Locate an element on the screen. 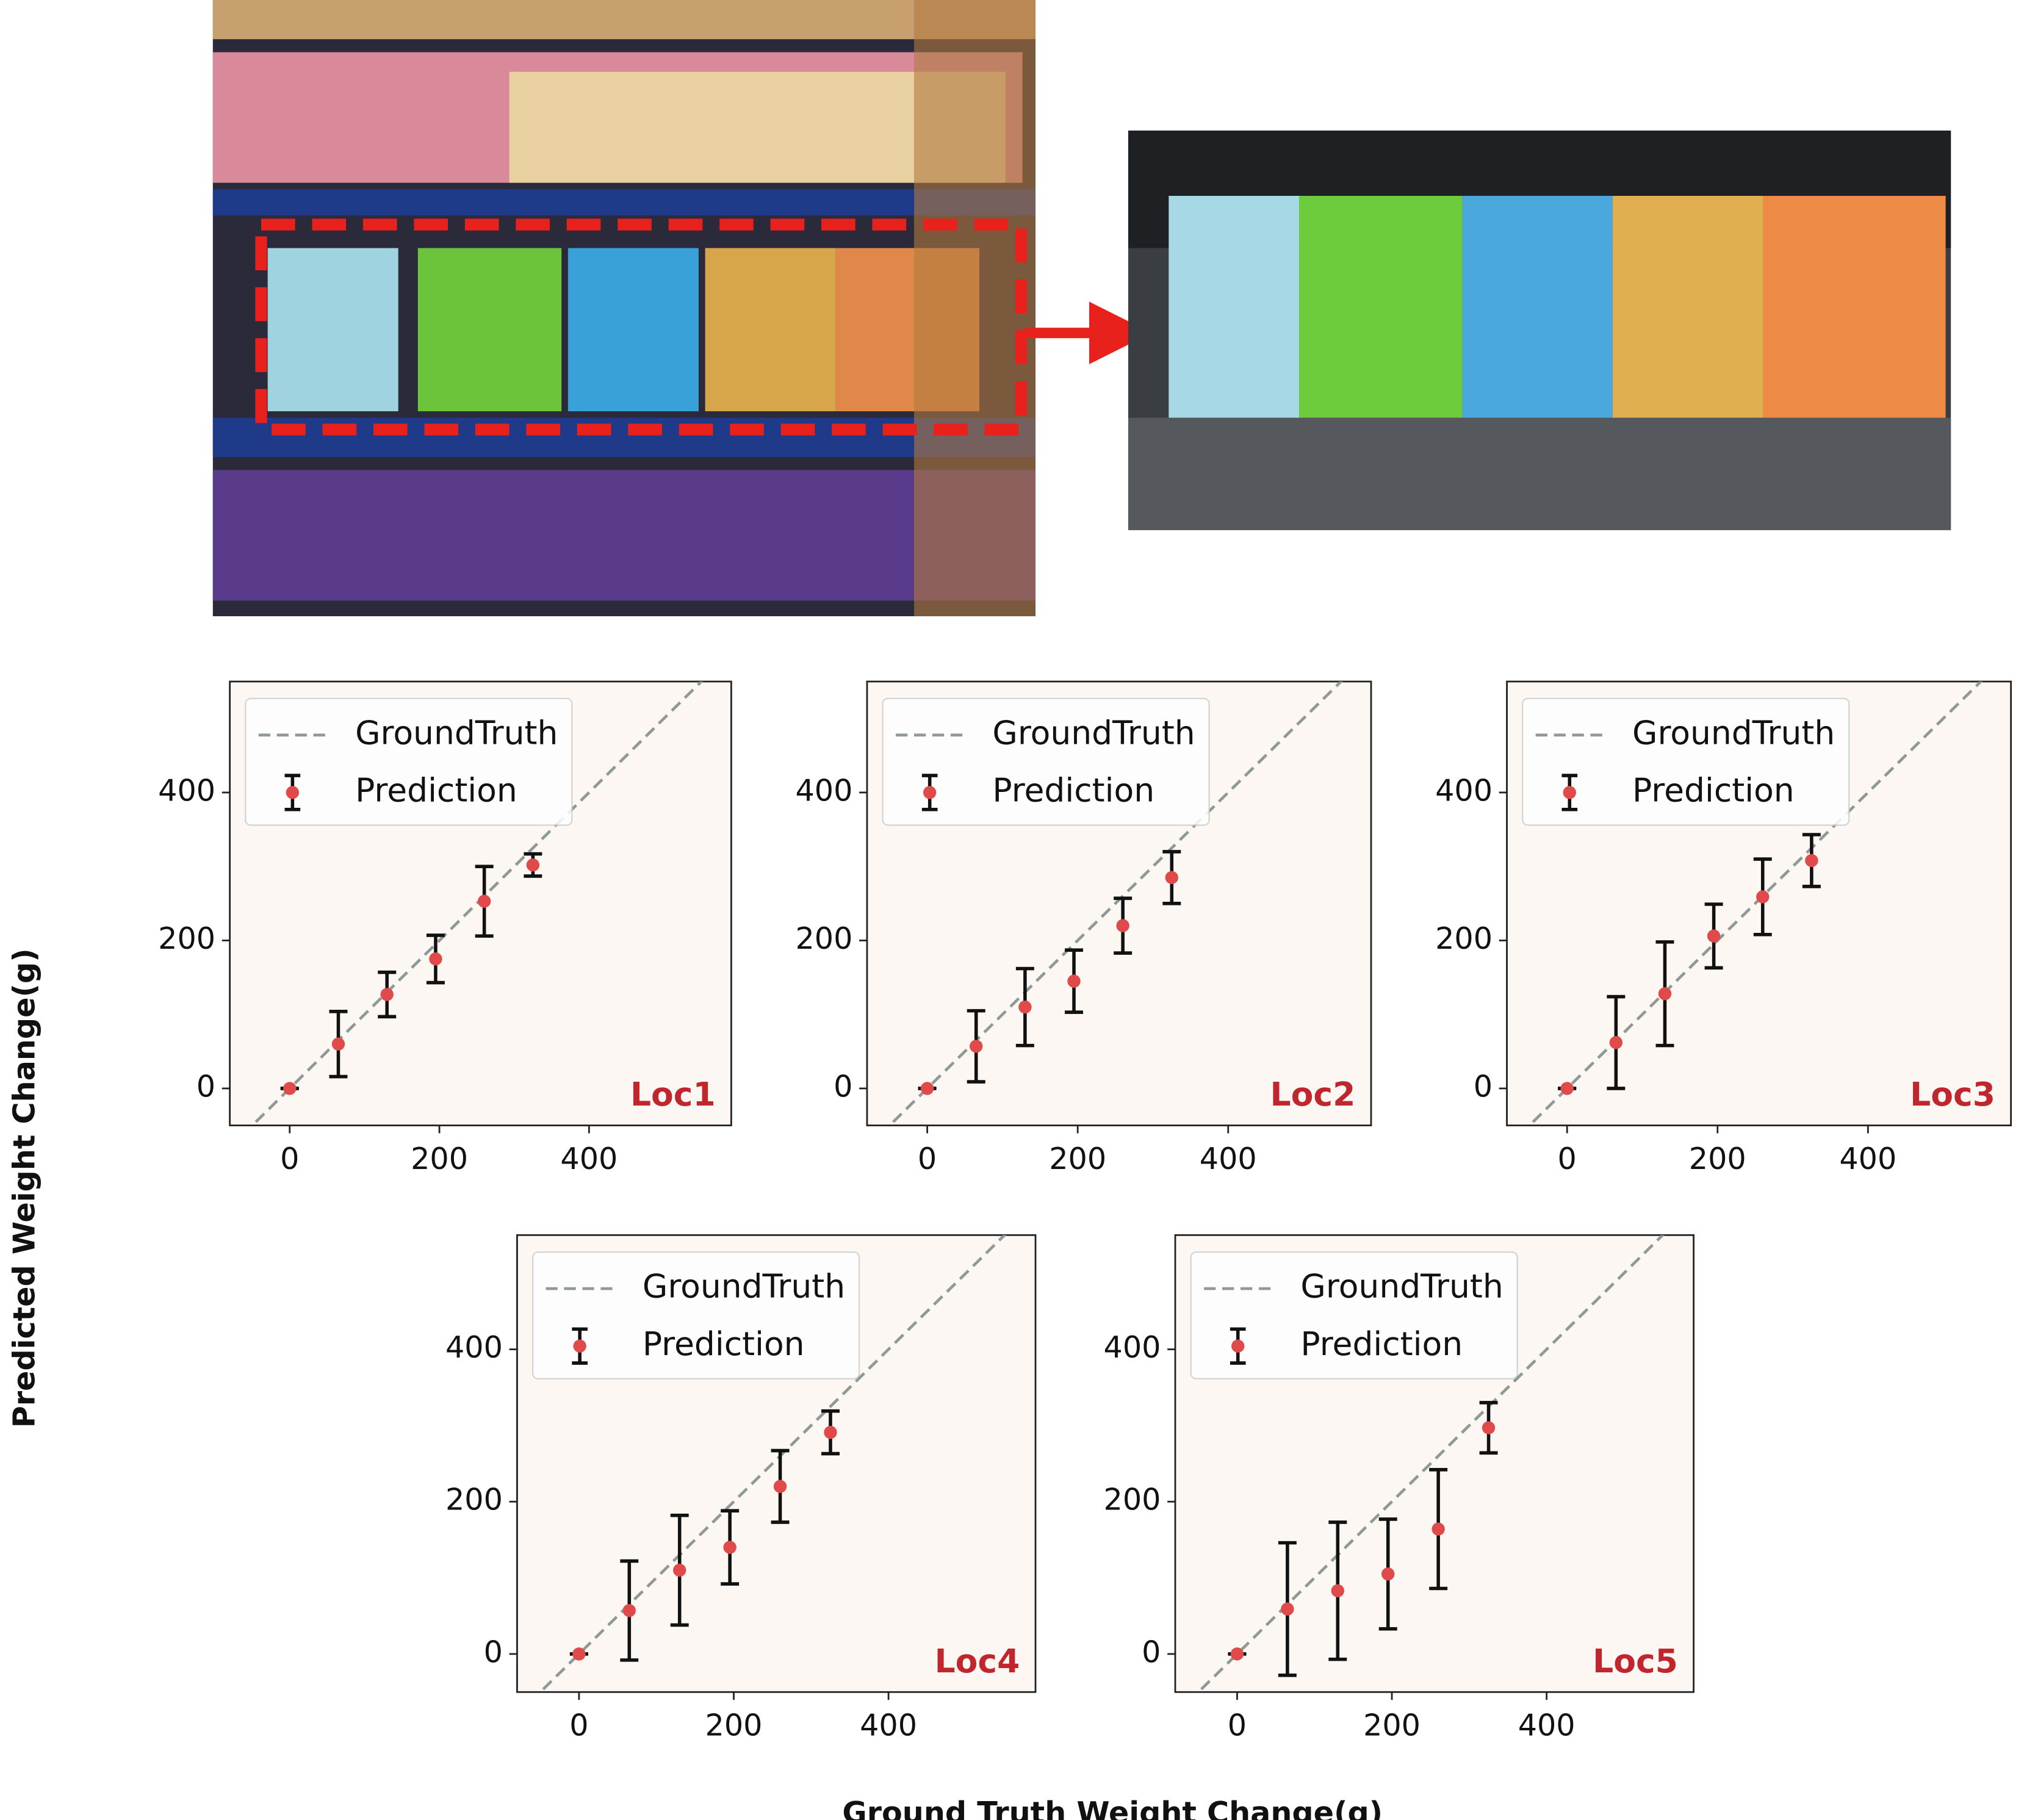  panel: 0 200 400 0 200 400 GroundTruth Prediction Loc3 is located at coordinates (1723, 928).